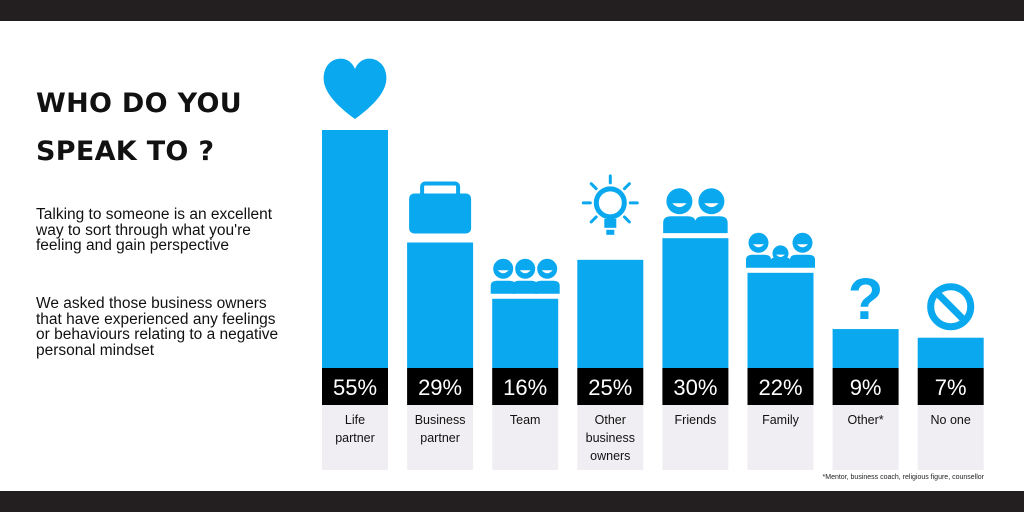 The image size is (1024, 512). I want to click on briefcase-icon, so click(440, 207).